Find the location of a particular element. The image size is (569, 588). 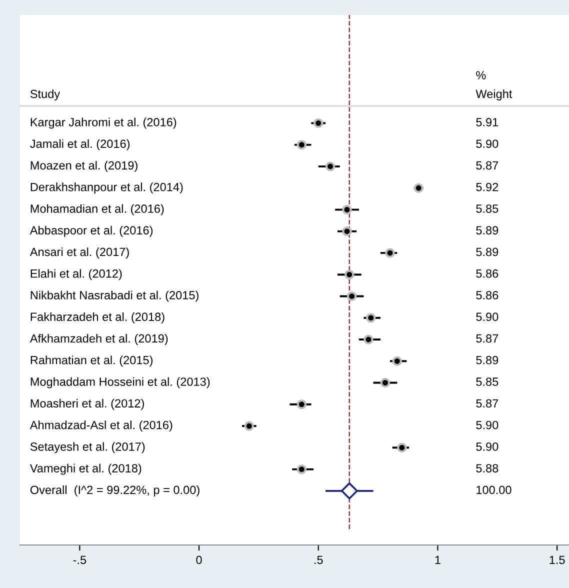

y-tick-label: Afkhamzadeh et al. (2019) is located at coordinates (99, 339).